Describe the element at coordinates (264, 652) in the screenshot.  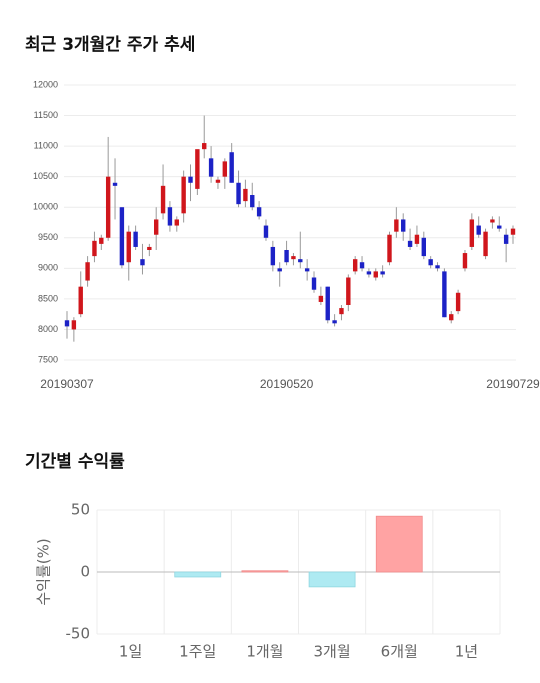
I see `x-tick-label: 1개월` at that location.